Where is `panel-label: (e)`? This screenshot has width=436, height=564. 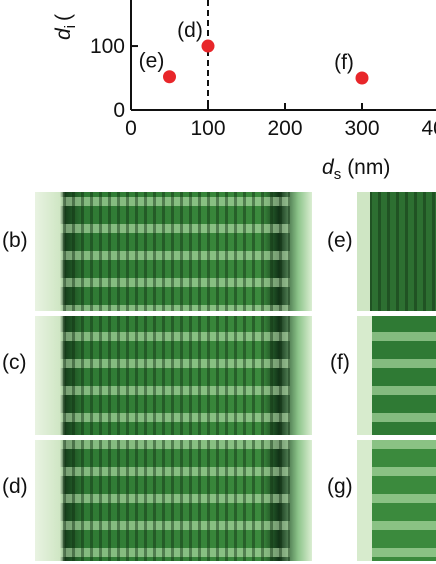 panel-label: (e) is located at coordinates (340, 240).